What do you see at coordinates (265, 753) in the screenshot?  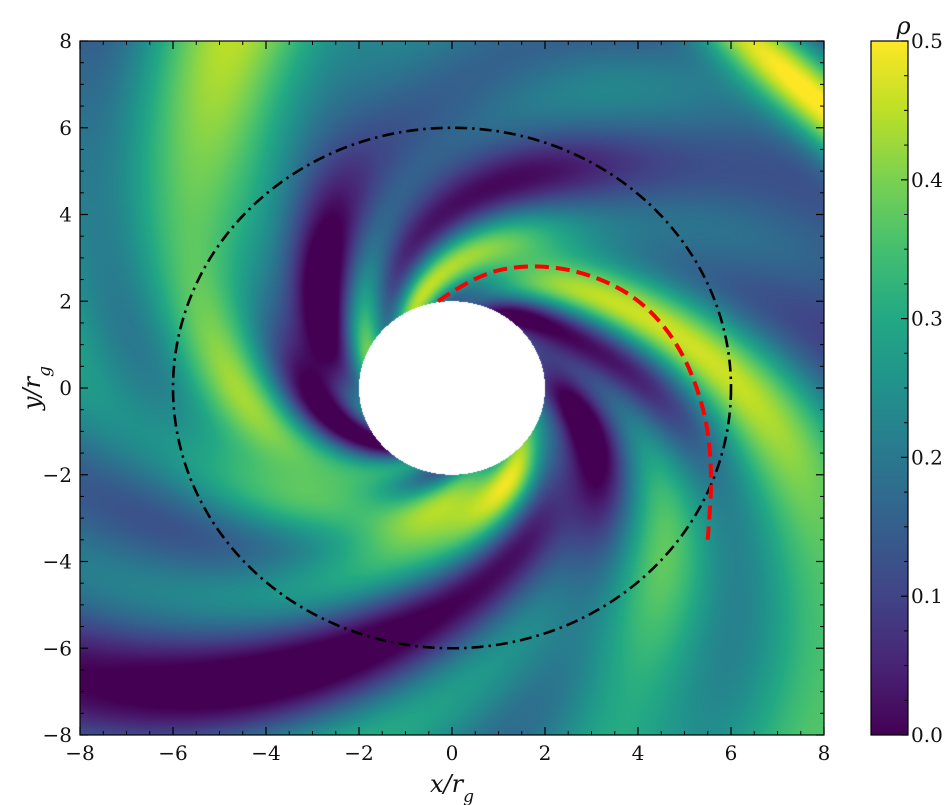 I see `x-tick-label: −4` at bounding box center [265, 753].